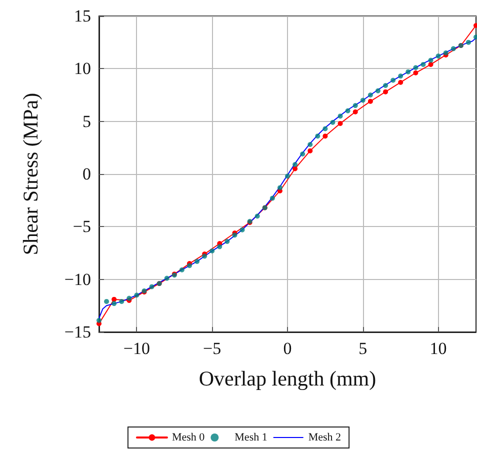 This screenshot has width=477, height=453. I want to click on x-tick-label: −5, so click(212, 348).